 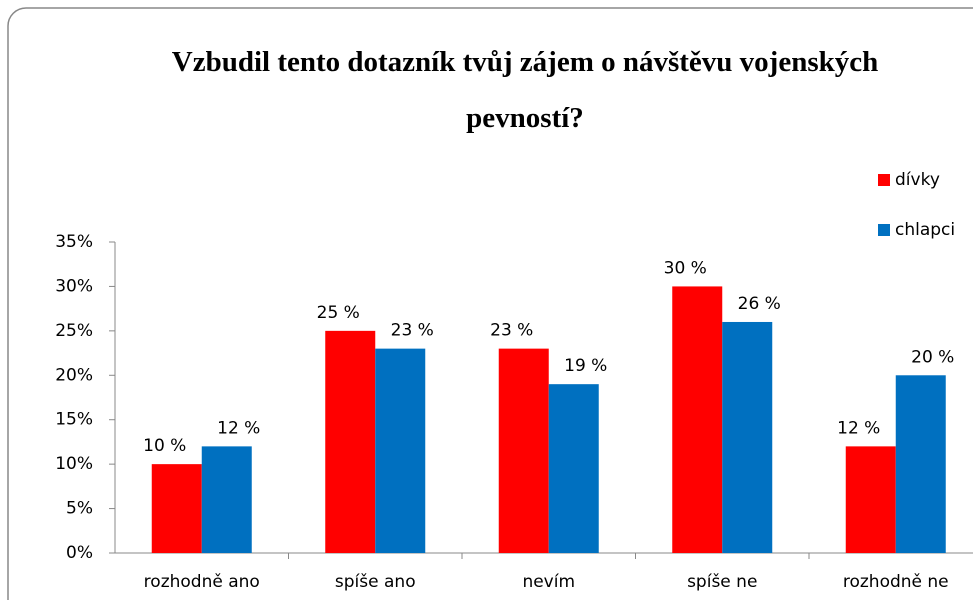 What do you see at coordinates (74, 420) in the screenshot?
I see `y-tick-label: 15%` at bounding box center [74, 420].